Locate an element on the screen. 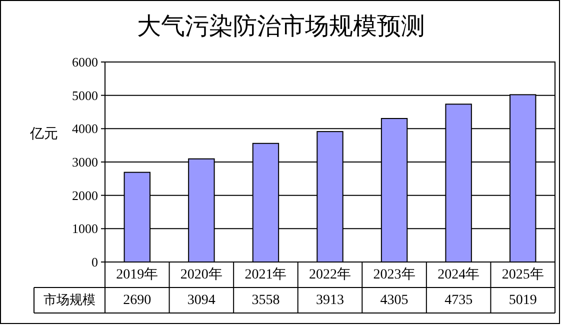 The width and height of the screenshot is (562, 326). x-tick-label: 2022年 is located at coordinates (330, 274).